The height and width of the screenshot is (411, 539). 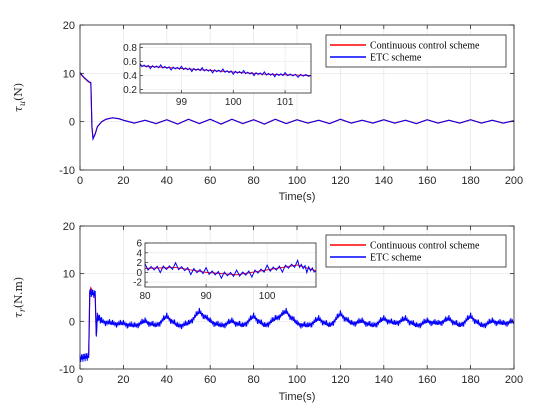 What do you see at coordinates (285, 102) in the screenshot?
I see `inset-x-tick-label: 101` at bounding box center [285, 102].